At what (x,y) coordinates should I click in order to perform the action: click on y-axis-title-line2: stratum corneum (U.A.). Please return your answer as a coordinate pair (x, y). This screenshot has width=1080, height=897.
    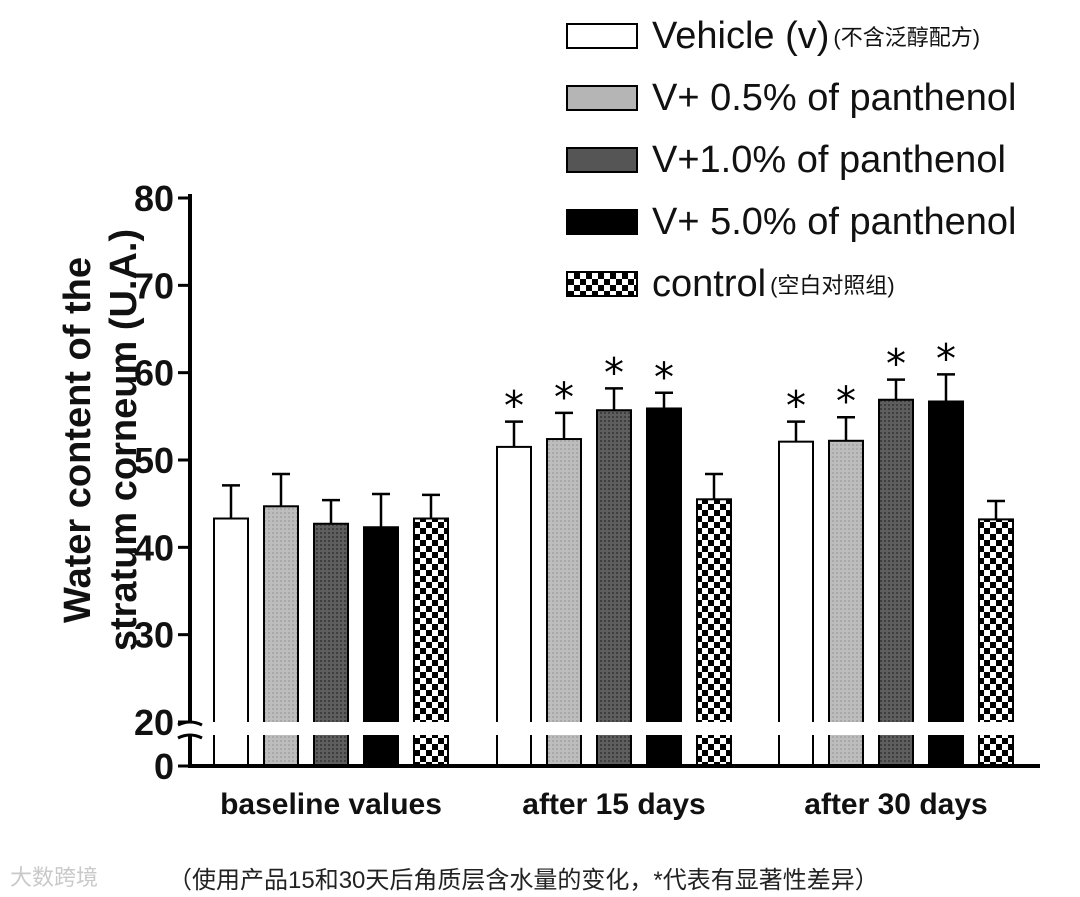
    Looking at the image, I should click on (124, 440).